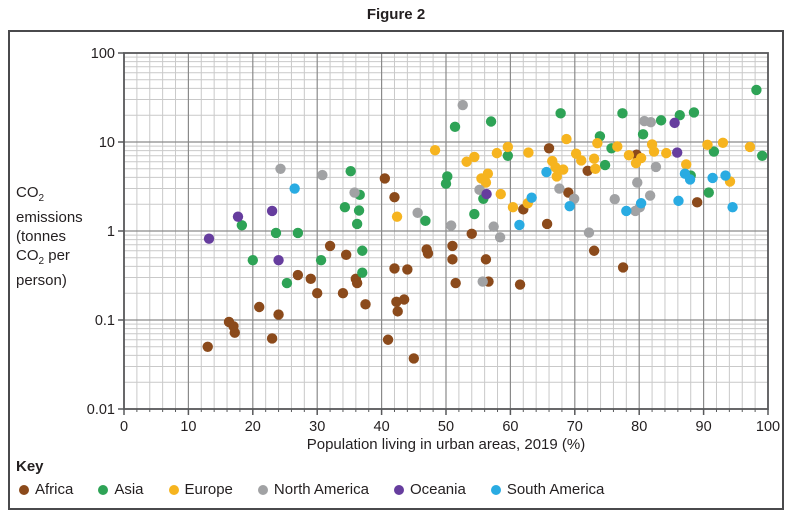 The width and height of the screenshot is (792, 517). I want to click on svg-text: 70, so click(575, 427).